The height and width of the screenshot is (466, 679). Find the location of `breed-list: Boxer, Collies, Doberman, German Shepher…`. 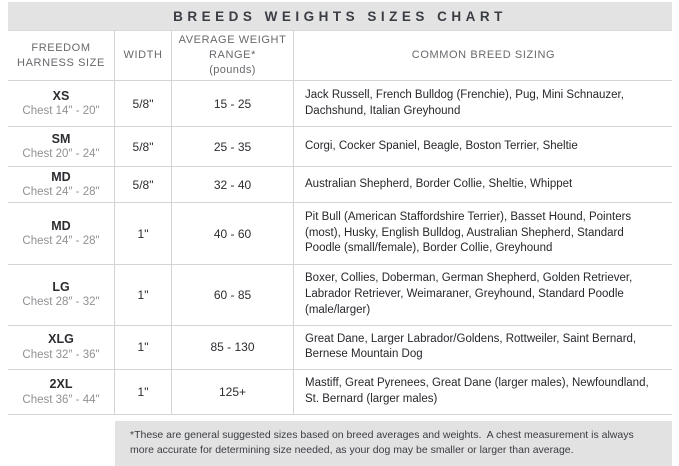

breed-list: Boxer, Collies, Doberman, German Shepher… is located at coordinates (469, 294).